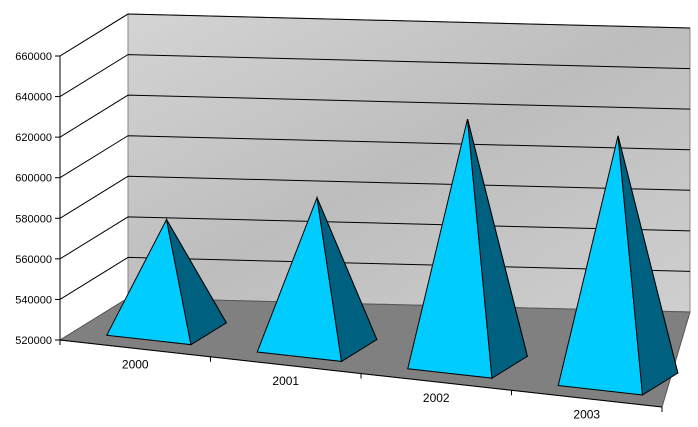 This screenshot has width=698, height=427. What do you see at coordinates (33, 219) in the screenshot?
I see `y-tick-label: 580000` at bounding box center [33, 219].